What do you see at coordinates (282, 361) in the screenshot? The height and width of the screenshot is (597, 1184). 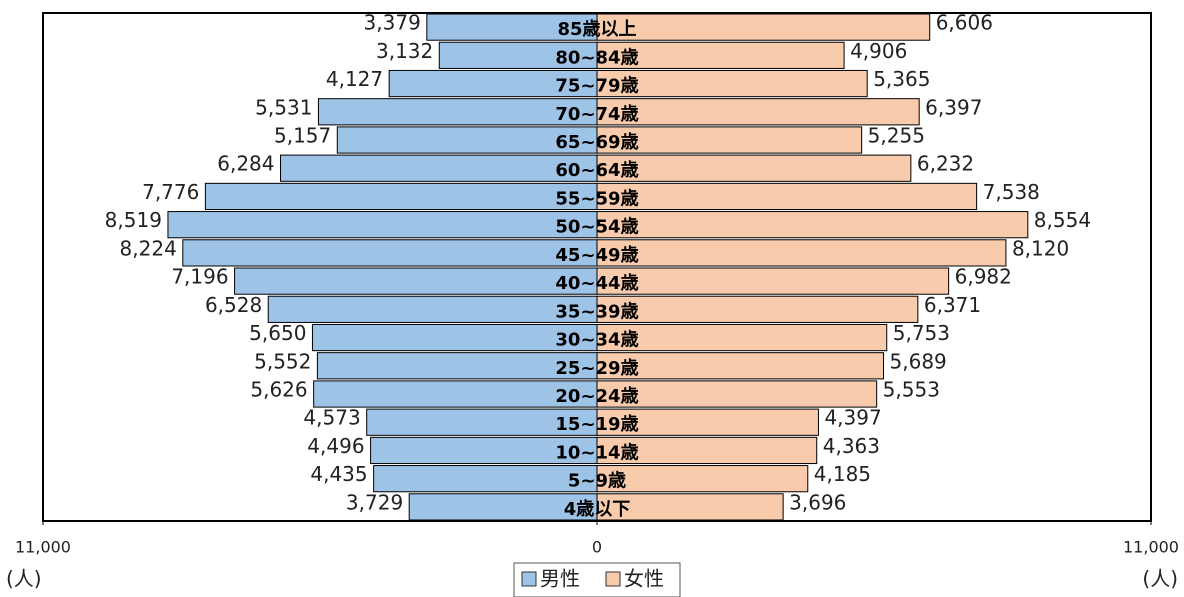 I see `value-label: 5,552` at bounding box center [282, 361].